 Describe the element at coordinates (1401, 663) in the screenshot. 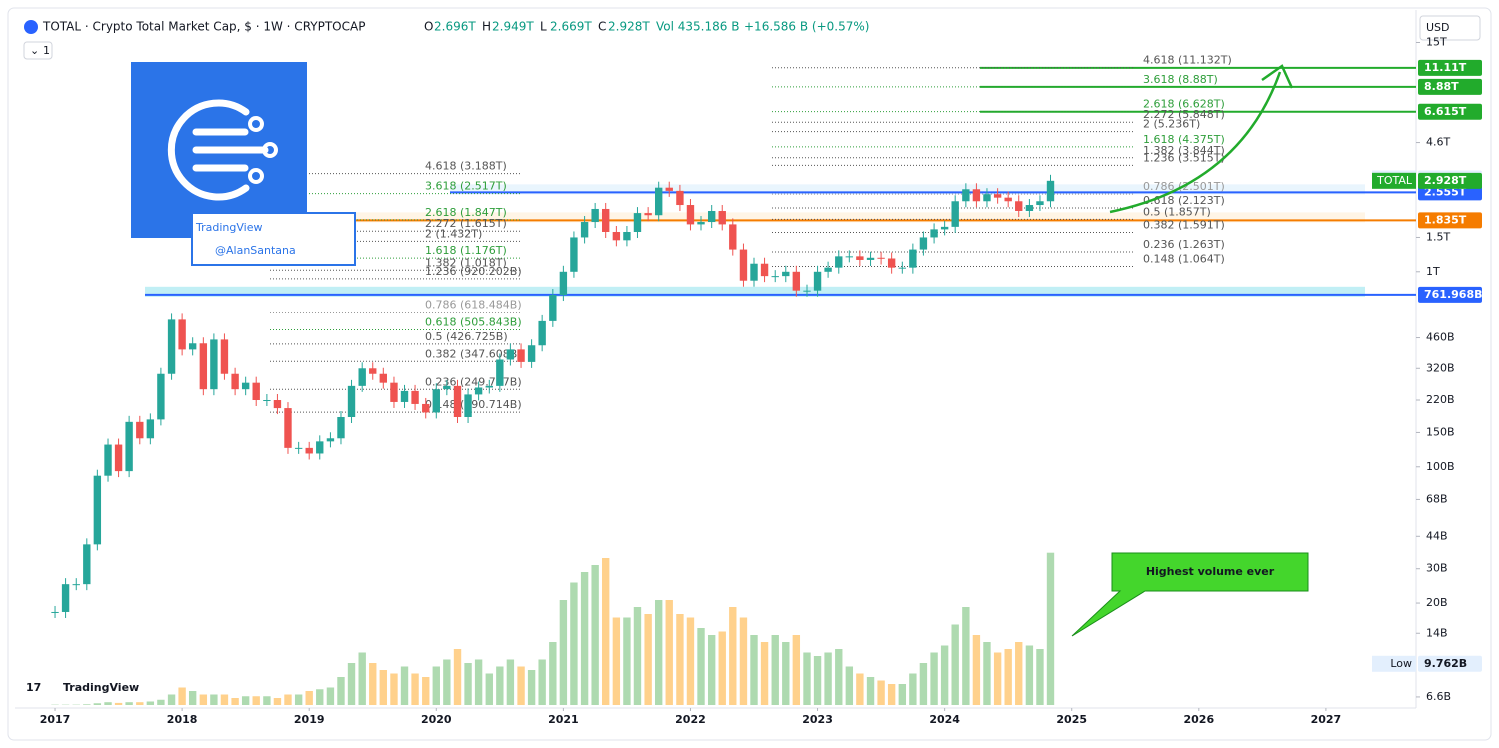

I see `marker-tag: Low` at that location.